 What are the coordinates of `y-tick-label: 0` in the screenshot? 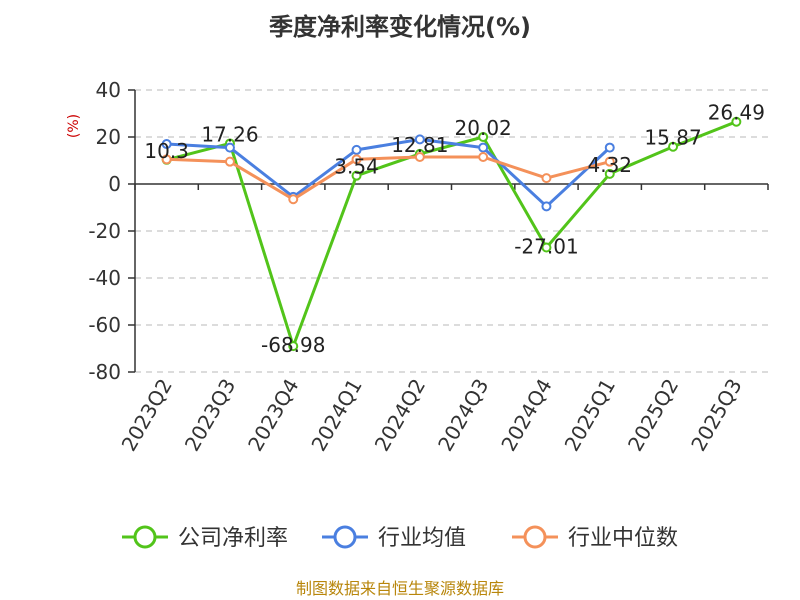 It's located at (114, 184).